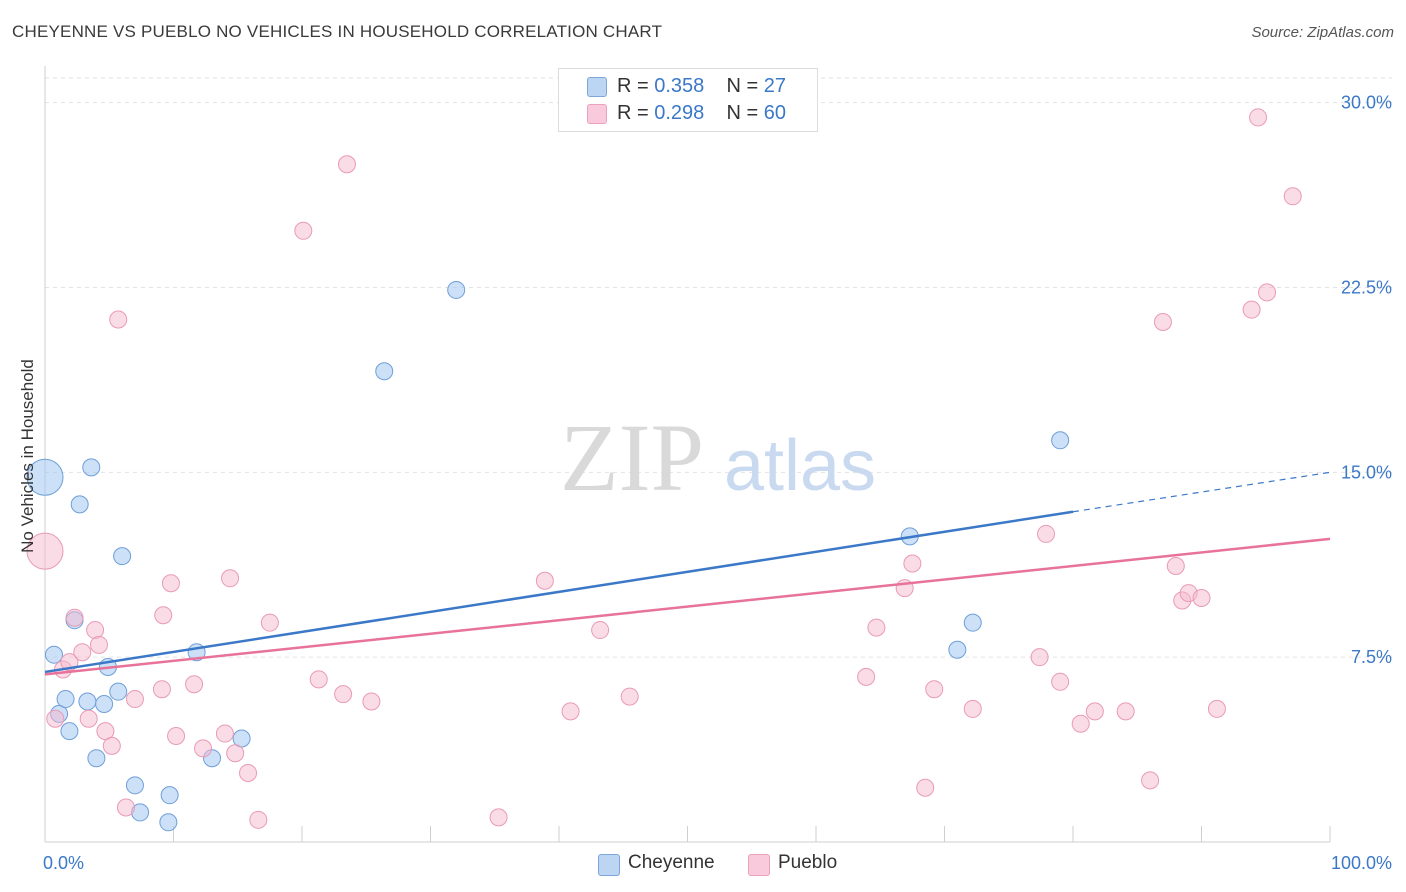 The height and width of the screenshot is (892, 1406). Describe the element at coordinates (759, 865) in the screenshot. I see `bottom-pueblo-swatch` at that location.